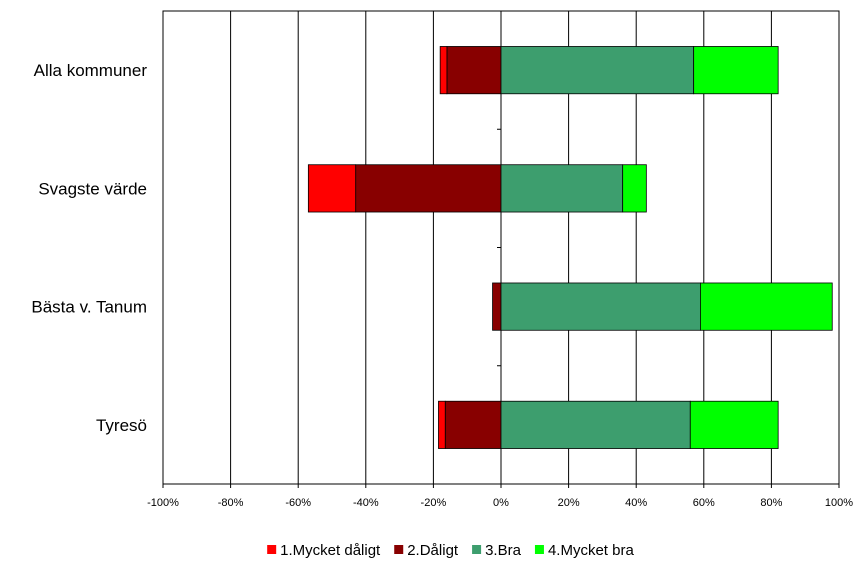 The image size is (861, 570). Describe the element at coordinates (92, 188) in the screenshot. I see `category-label-svagste-v-rde: Svagste värde` at that location.